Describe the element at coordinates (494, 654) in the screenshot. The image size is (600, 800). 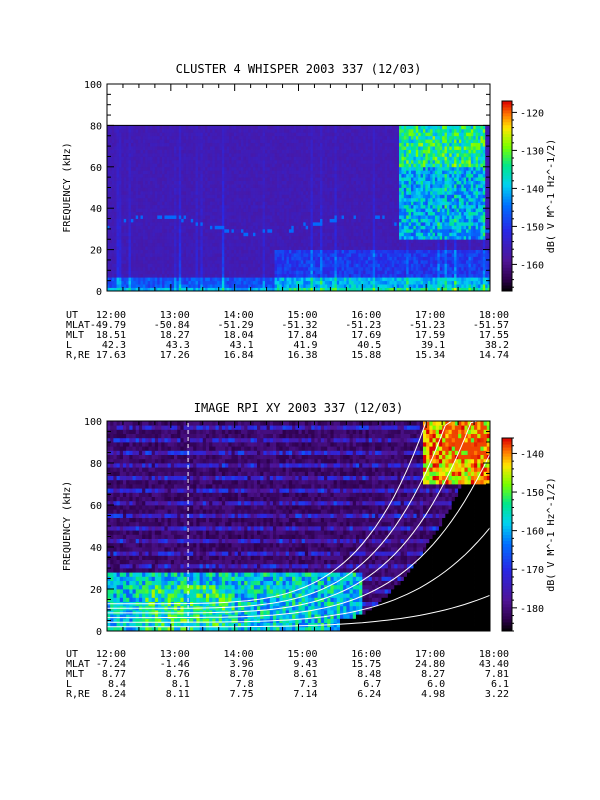
I see `ephemeris-value: 18:00` at that location.